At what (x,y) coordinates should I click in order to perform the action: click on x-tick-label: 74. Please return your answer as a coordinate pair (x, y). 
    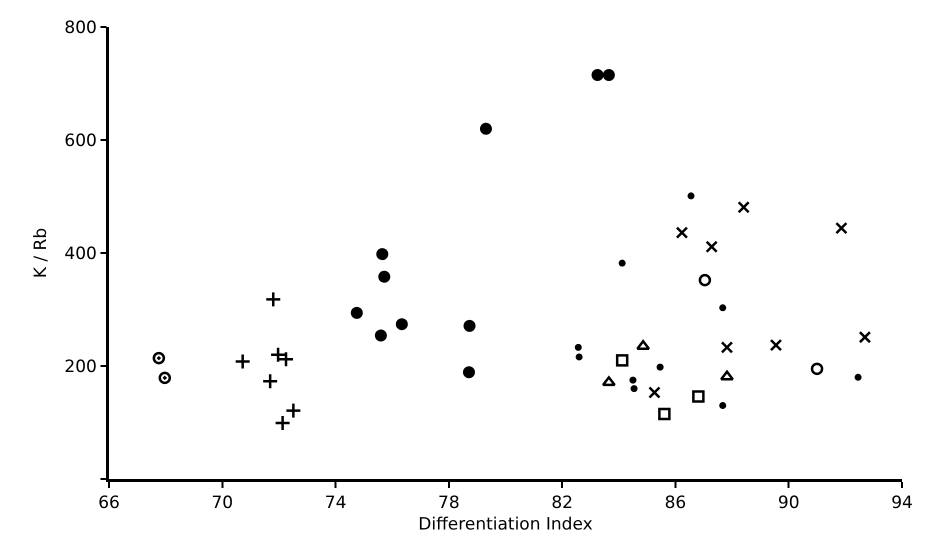
    Looking at the image, I should click on (335, 503).